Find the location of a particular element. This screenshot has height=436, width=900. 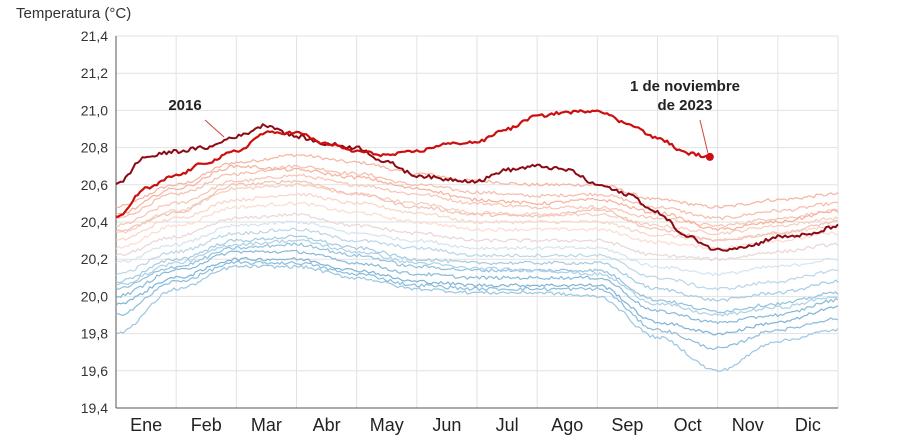

y-tick-label: 19,6 is located at coordinates (94, 371).